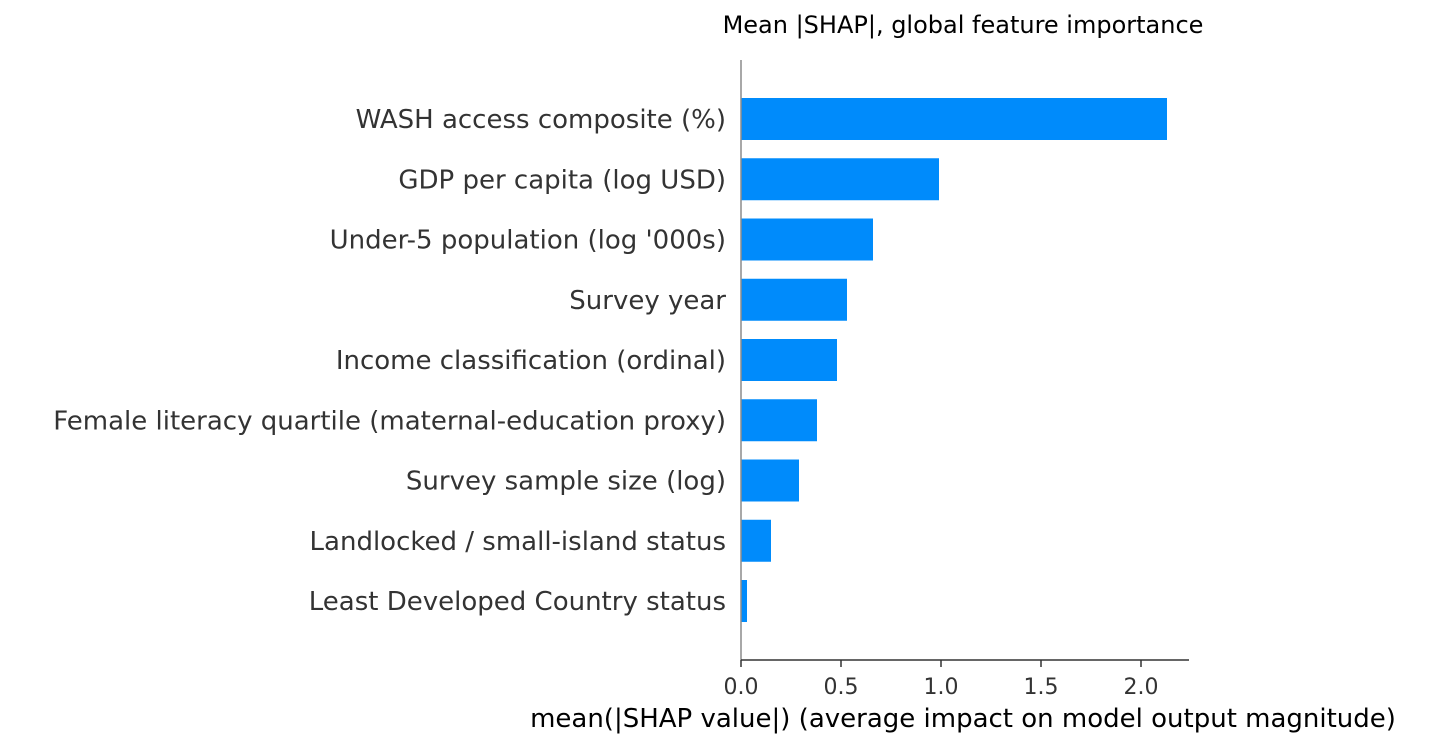 This screenshot has height=749, width=1433. I want to click on category-label-6: Survey sample size (log), so click(566, 482).